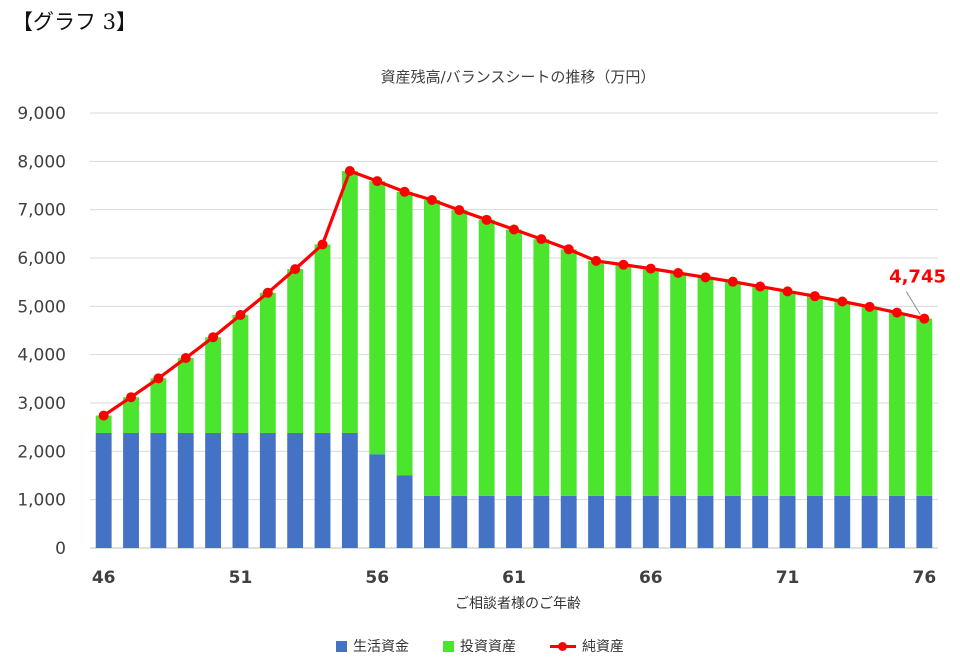  What do you see at coordinates (41, 404) in the screenshot?
I see `y-tick-label: 3,000` at bounding box center [41, 404].